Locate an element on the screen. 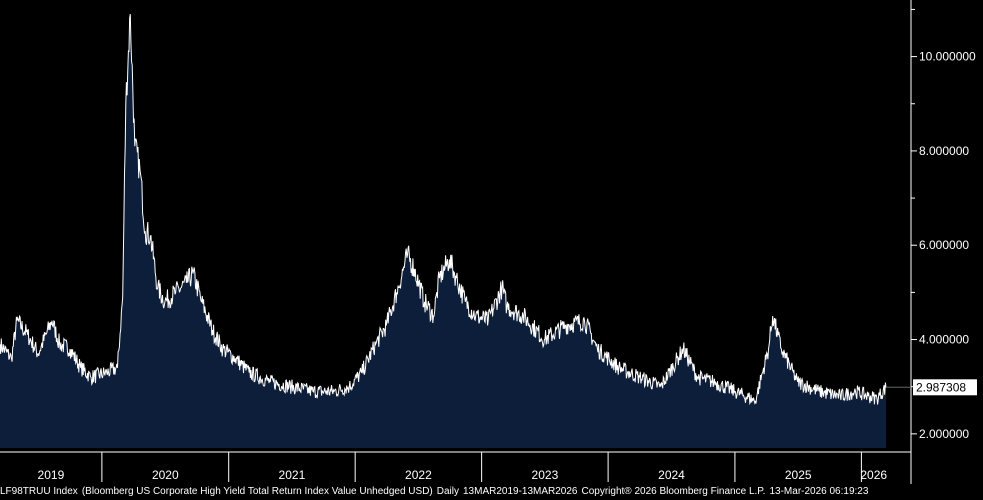 Image resolution: width=983 pixels, height=500 pixels. footer-frequency: Daily is located at coordinates (447, 491).